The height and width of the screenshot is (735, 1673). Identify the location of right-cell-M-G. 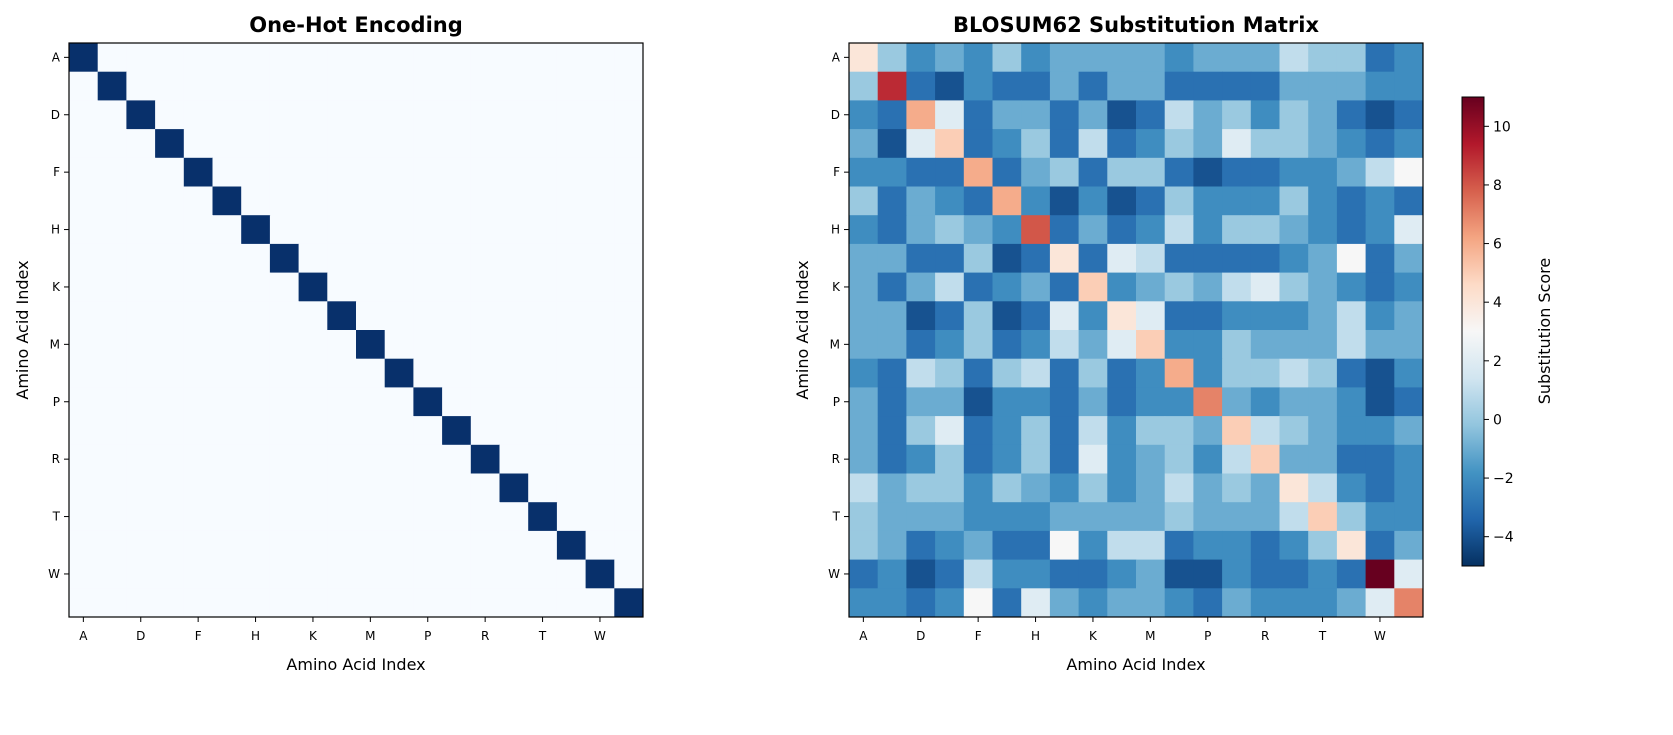
(1007, 345).